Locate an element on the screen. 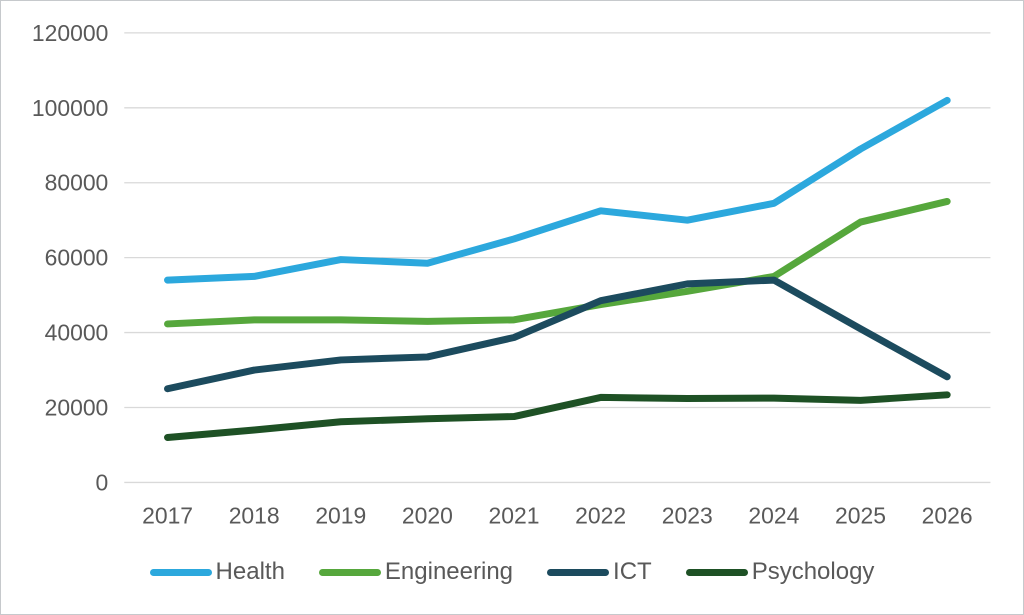 The height and width of the screenshot is (615, 1024). legend-item-ict: ICT is located at coordinates (599, 572).